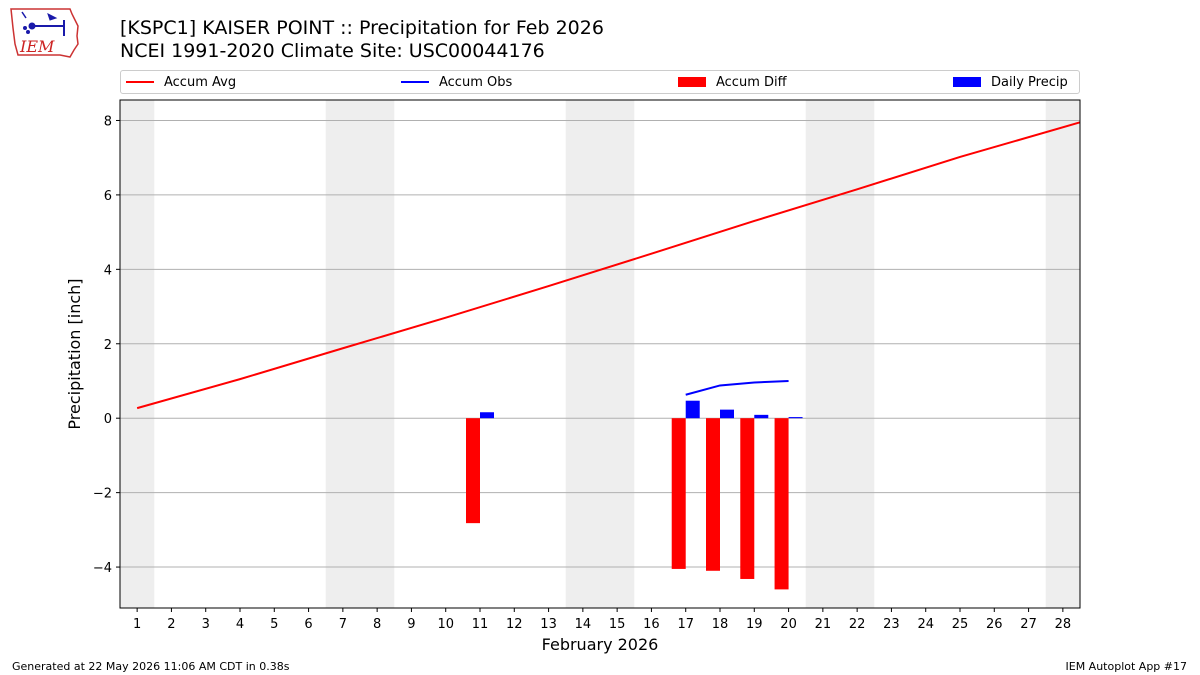 This screenshot has width=1200, height=675. What do you see at coordinates (37, 46) in the screenshot?
I see `logo-text: IEM` at bounding box center [37, 46].